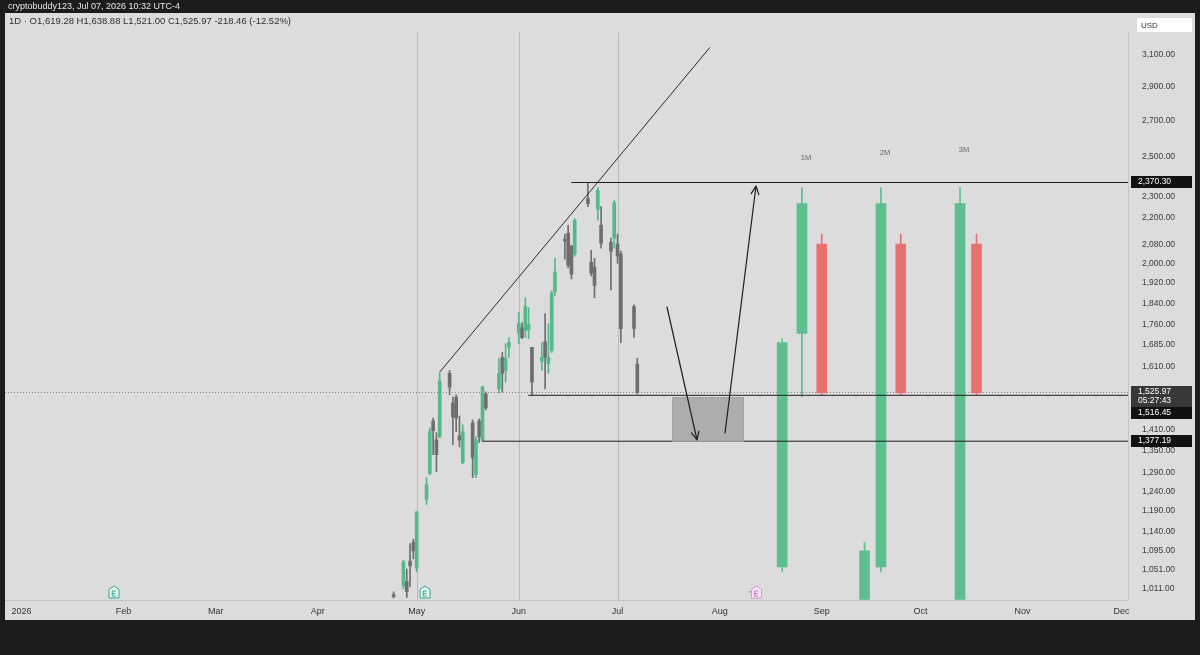 The height and width of the screenshot is (655, 1200). What do you see at coordinates (617, 610) in the screenshot?
I see `x-tick-label: Jul` at bounding box center [617, 610].